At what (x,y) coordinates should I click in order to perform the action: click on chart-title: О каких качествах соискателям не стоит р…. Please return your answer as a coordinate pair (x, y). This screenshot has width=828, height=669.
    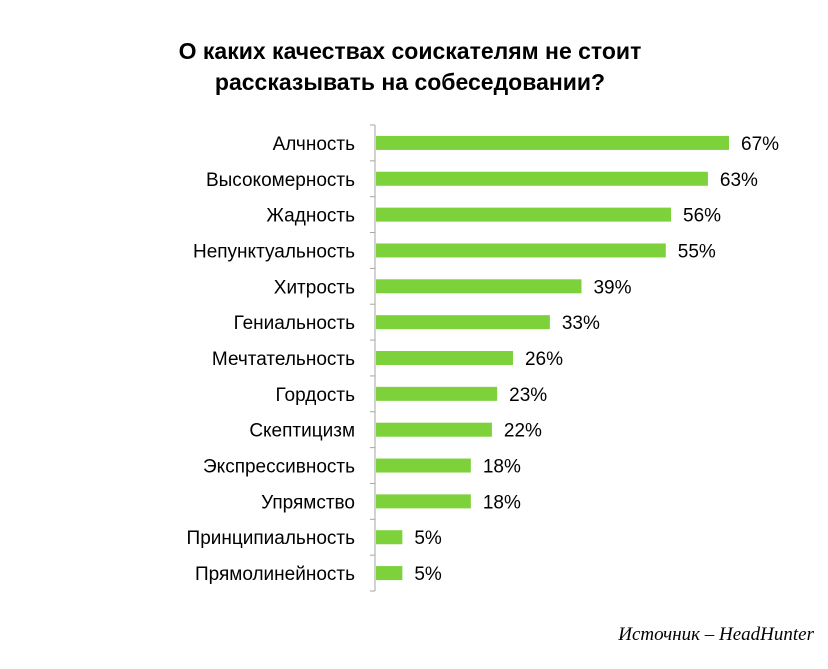
    Looking at the image, I should click on (410, 67).